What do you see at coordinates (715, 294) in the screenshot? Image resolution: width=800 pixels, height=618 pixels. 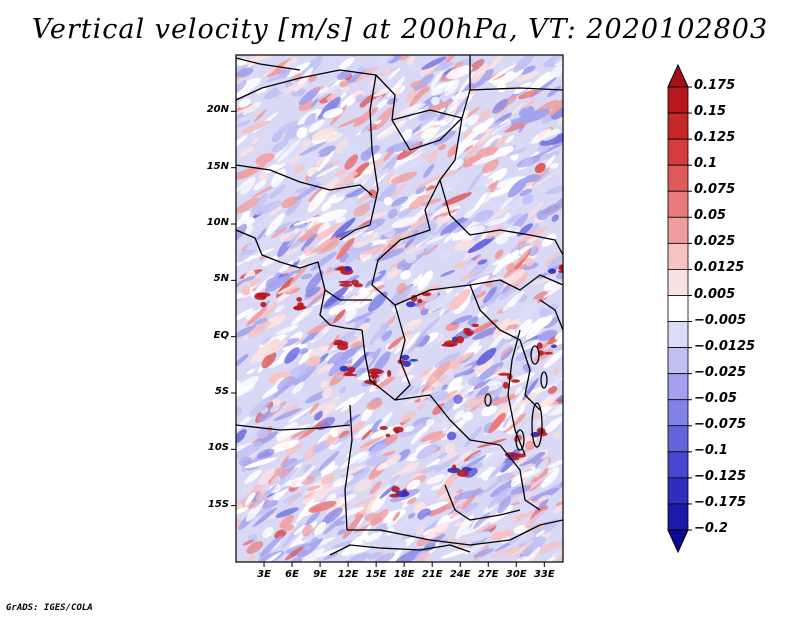 I see `colorbar-label: 0.005` at bounding box center [715, 294].